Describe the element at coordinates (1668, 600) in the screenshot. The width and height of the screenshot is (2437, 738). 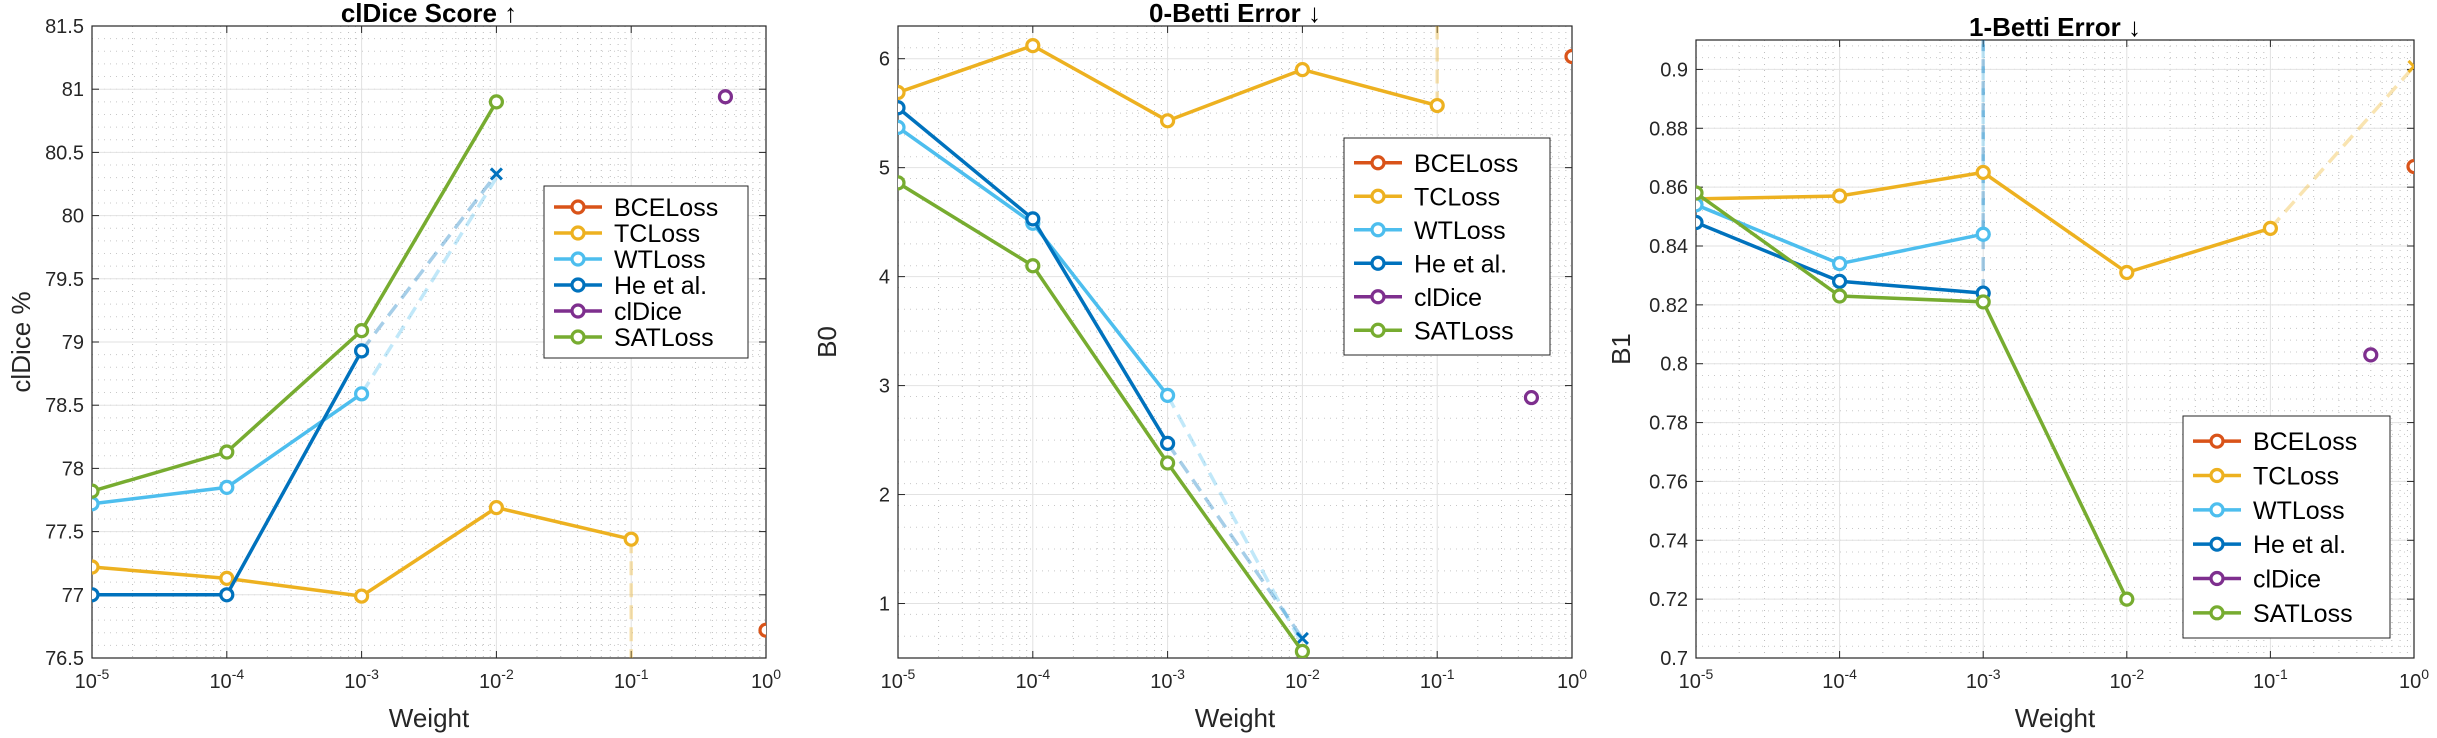
I see `y-tick-label: 0.72` at that location.